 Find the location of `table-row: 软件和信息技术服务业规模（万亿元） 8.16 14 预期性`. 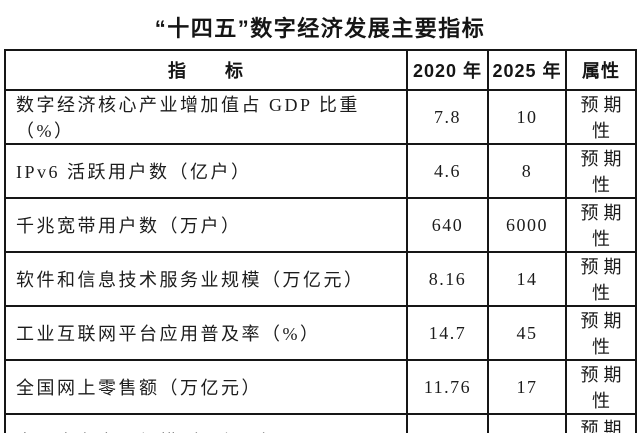

table-row: 软件和信息技术服务业规模（万亿元） 8.16 14 预期性 is located at coordinates (320, 279).